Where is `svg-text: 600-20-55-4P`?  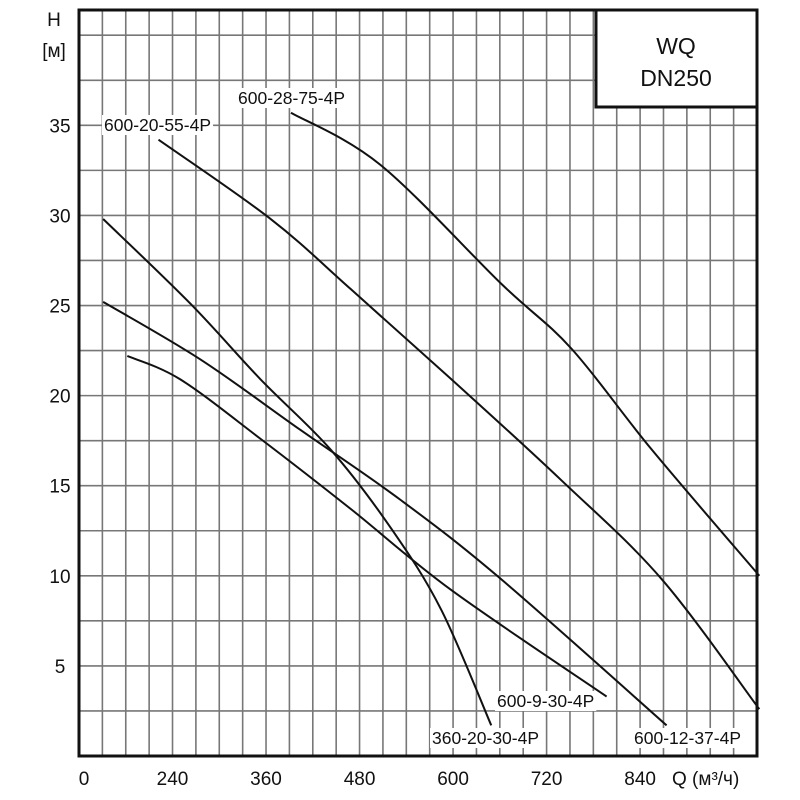
svg-text: 600-20-55-4P is located at coordinates (157, 125).